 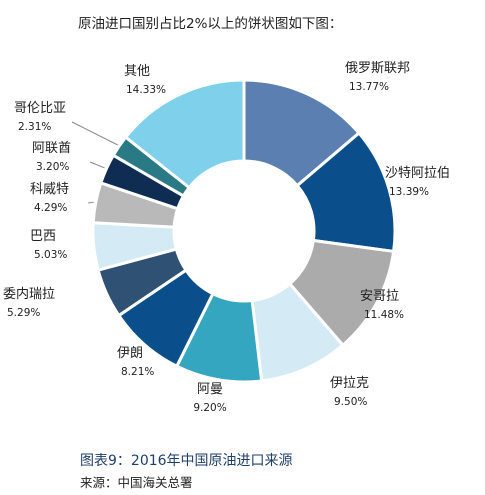 What do you see at coordinates (379, 296) in the screenshot?
I see `slice-name-label: 安哥拉` at bounding box center [379, 296].